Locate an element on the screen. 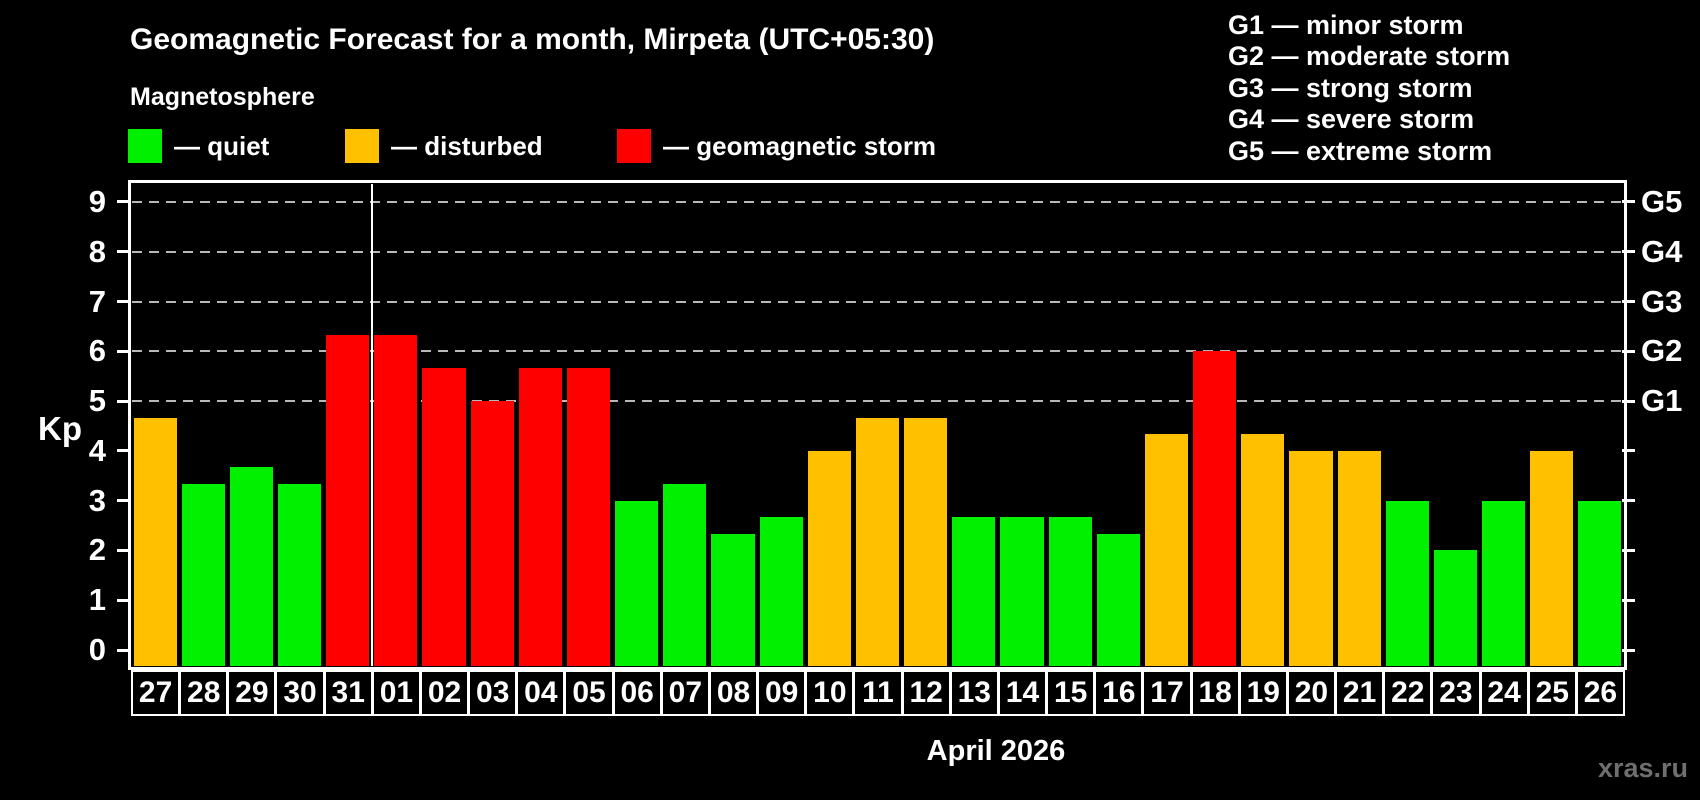 This screenshot has width=1700, height=800. storm-legend-label: — geomagnetic storm is located at coordinates (800, 146).